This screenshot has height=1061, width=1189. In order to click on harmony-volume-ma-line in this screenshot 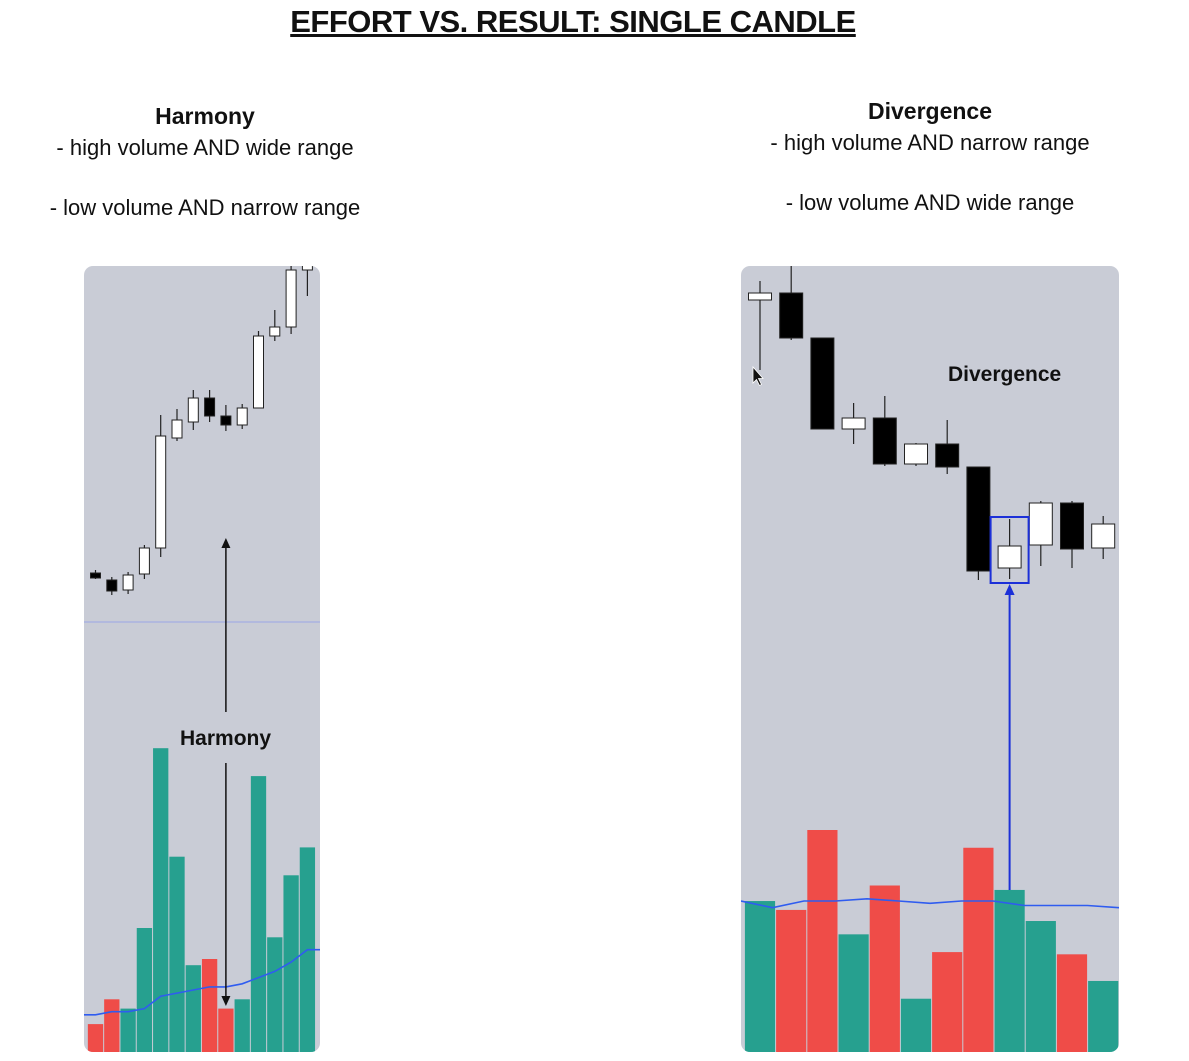, I will do `click(202, 982)`.